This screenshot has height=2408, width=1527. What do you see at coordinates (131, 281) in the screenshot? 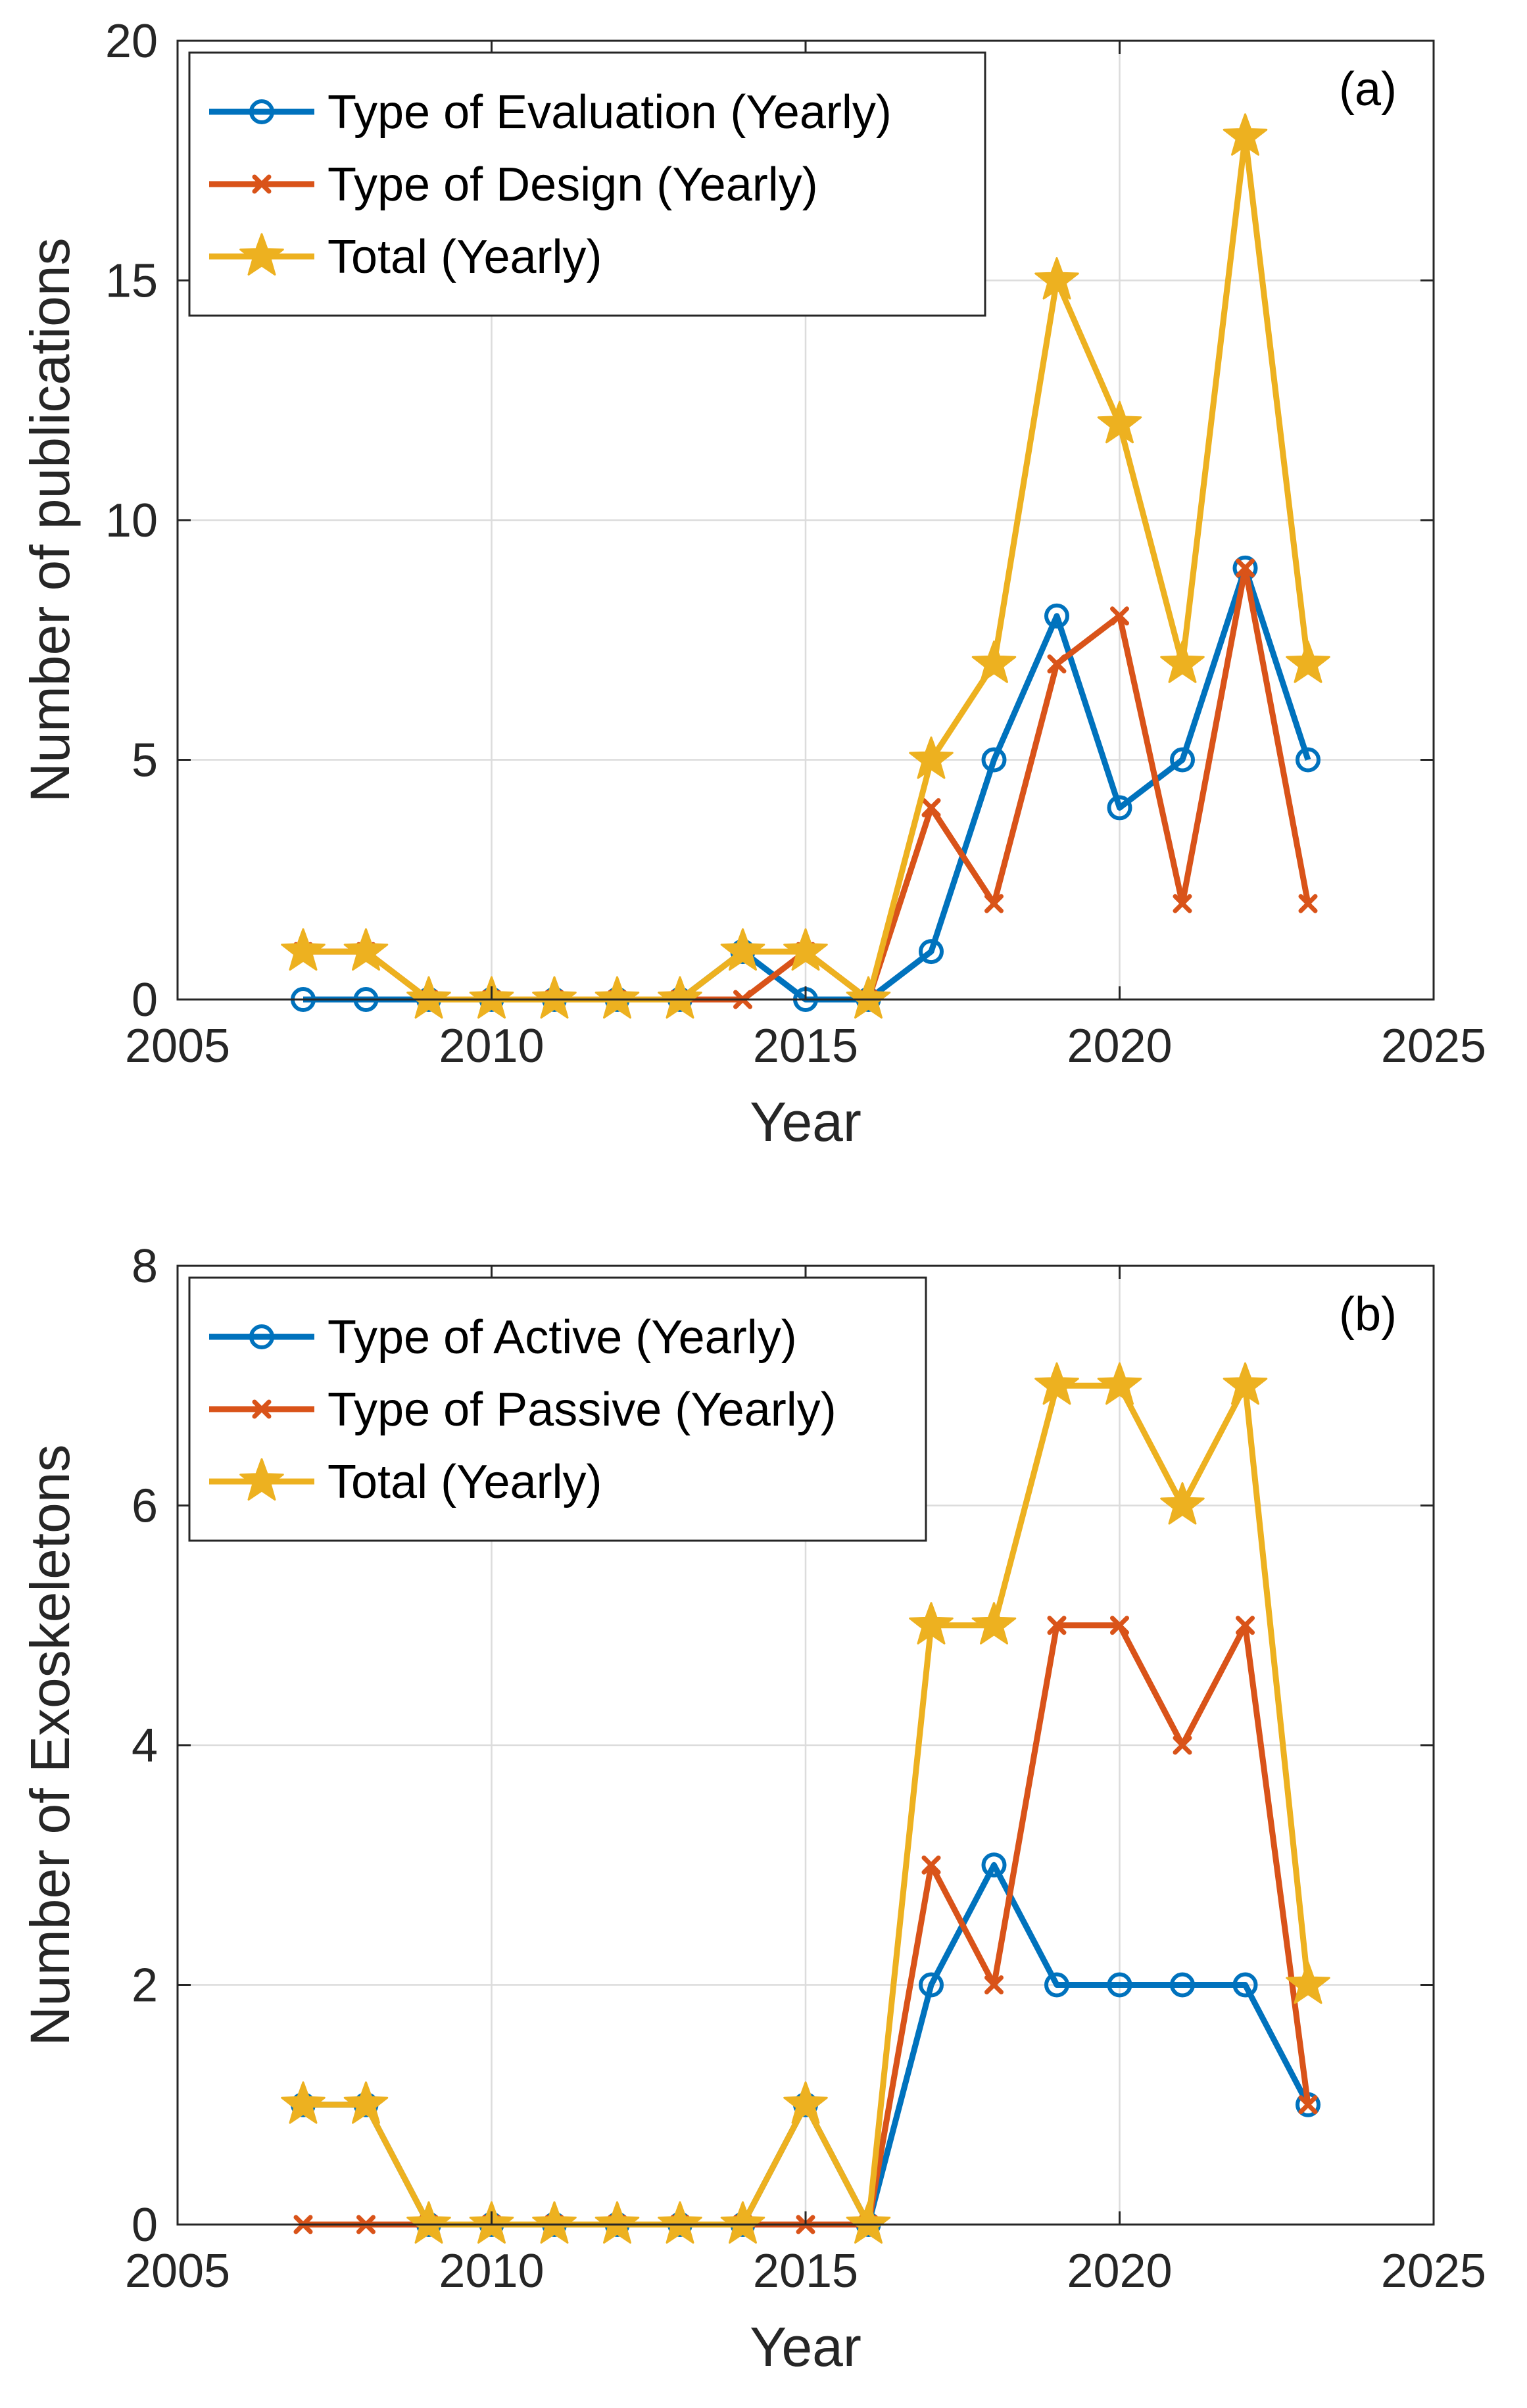
I see `y-tick-label: 15` at bounding box center [131, 281].